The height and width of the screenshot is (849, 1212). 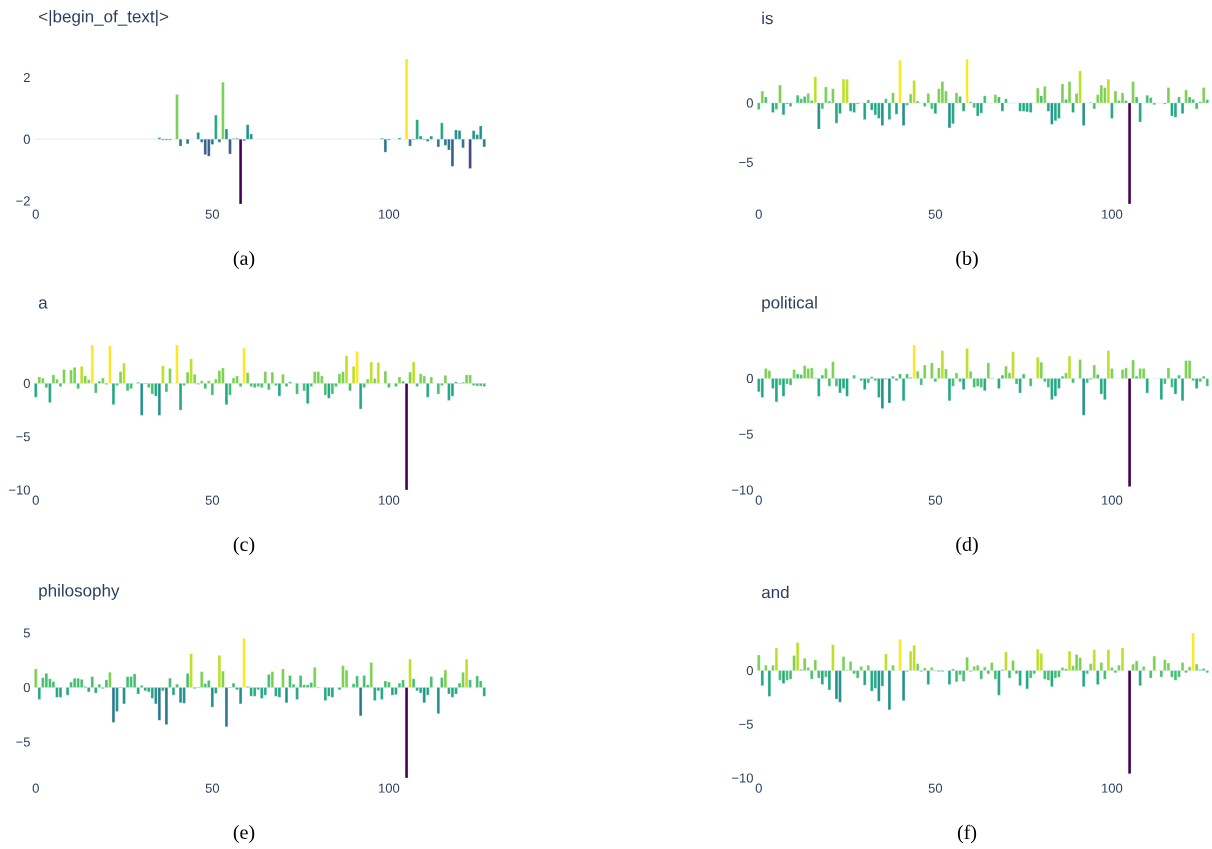 What do you see at coordinates (967, 260) in the screenshot?
I see `text: (b)` at bounding box center [967, 260].